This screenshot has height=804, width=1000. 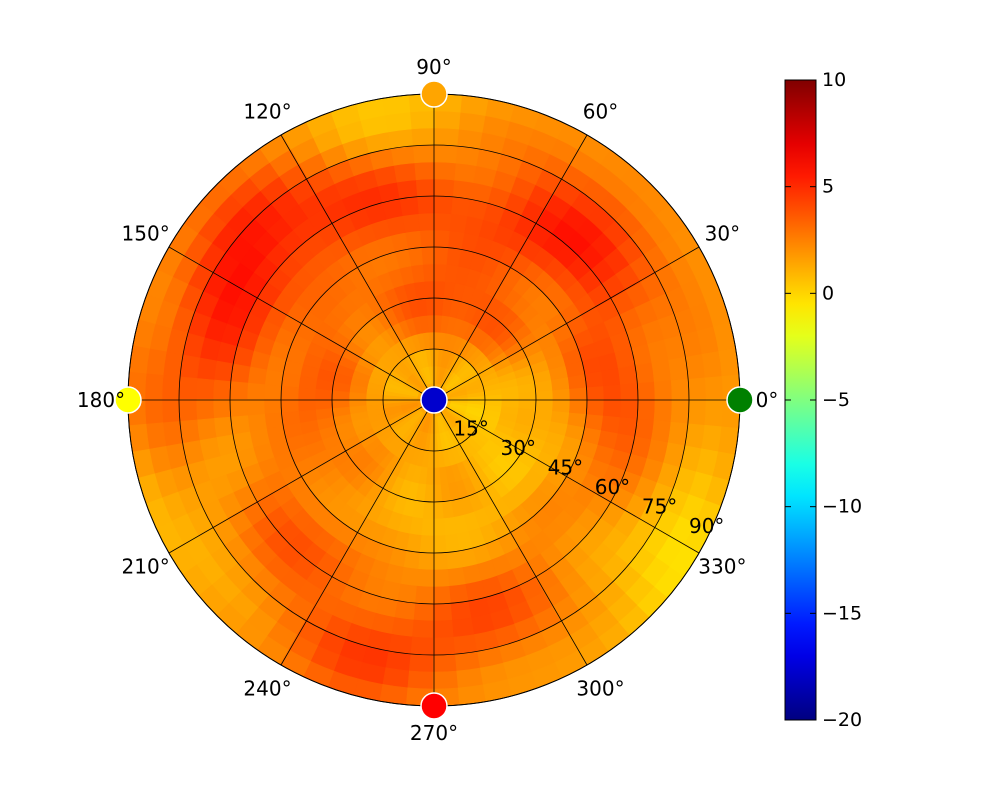 What do you see at coordinates (434, 733) in the screenshot?
I see `angular-tick-label: 270°` at bounding box center [434, 733].